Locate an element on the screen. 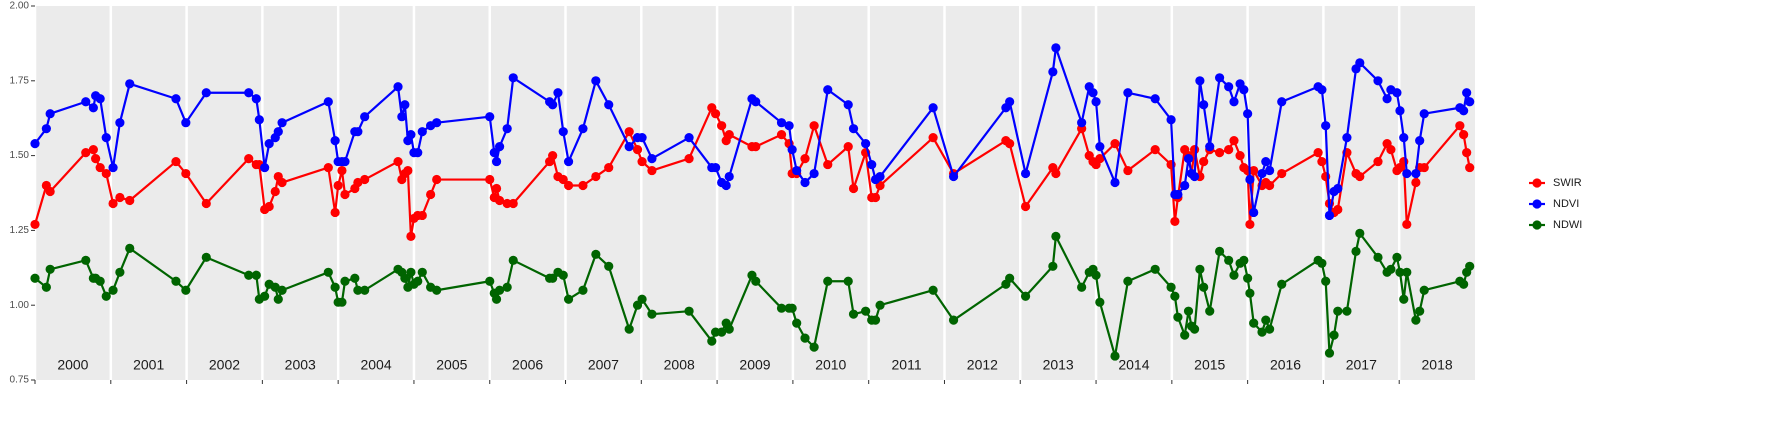 This screenshot has height=442, width=1773. y-tick-label: 2.00 is located at coordinates (20, 6).